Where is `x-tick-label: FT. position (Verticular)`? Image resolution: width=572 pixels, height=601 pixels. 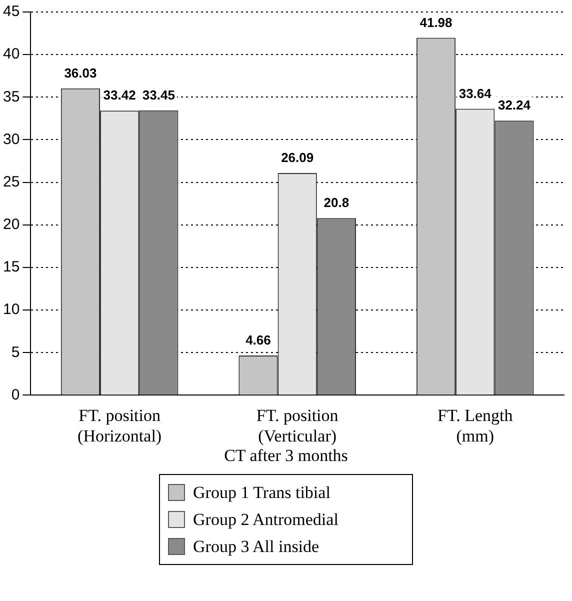 x-tick-label: FT. position (Verticular) is located at coordinates (297, 426).